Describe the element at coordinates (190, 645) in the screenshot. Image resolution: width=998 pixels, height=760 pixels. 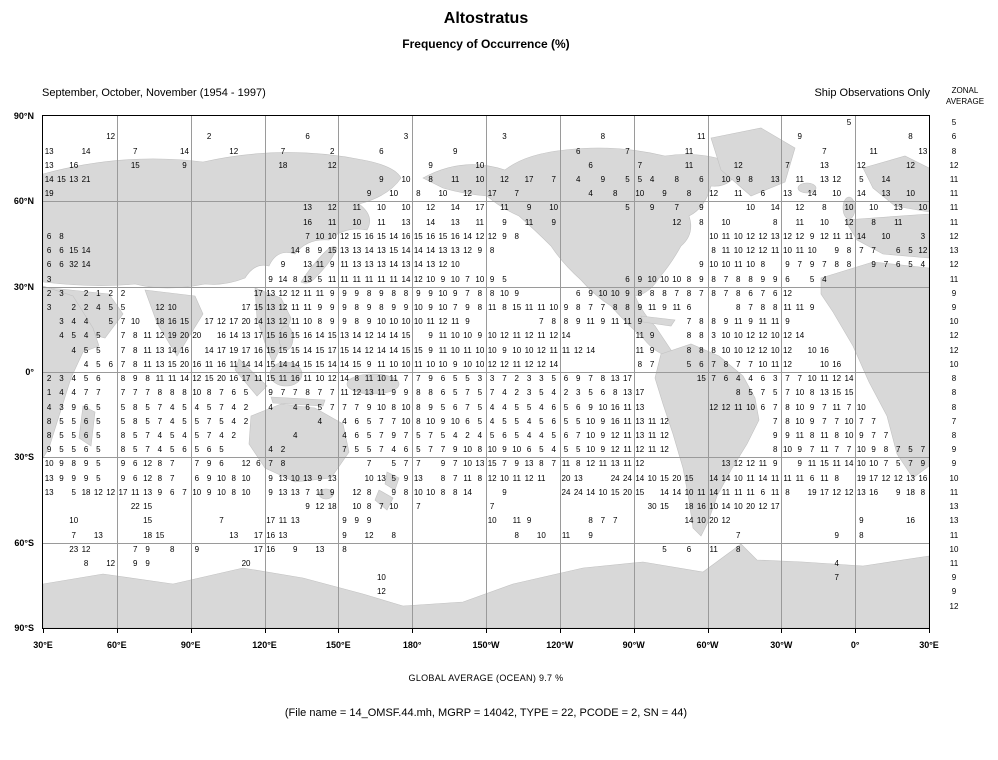
I see `longitude-label: 90°E` at that location.